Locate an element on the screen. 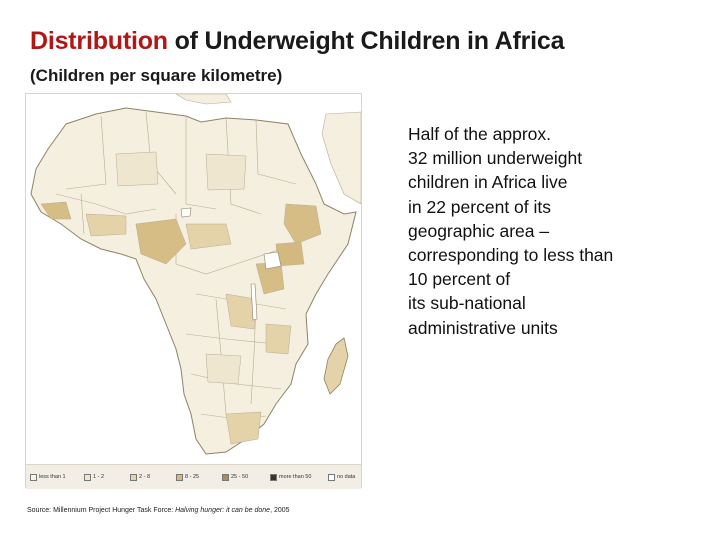  legend-label: 2 - 8 is located at coordinates (145, 477).